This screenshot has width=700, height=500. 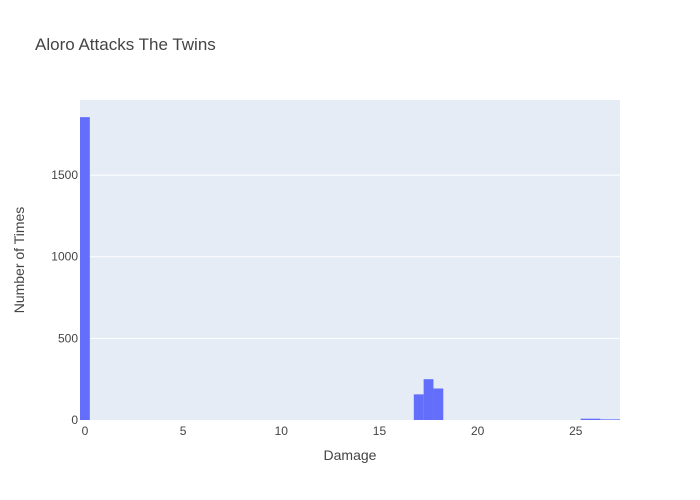 What do you see at coordinates (282, 431) in the screenshot?
I see `x-tick-label: 10` at bounding box center [282, 431].